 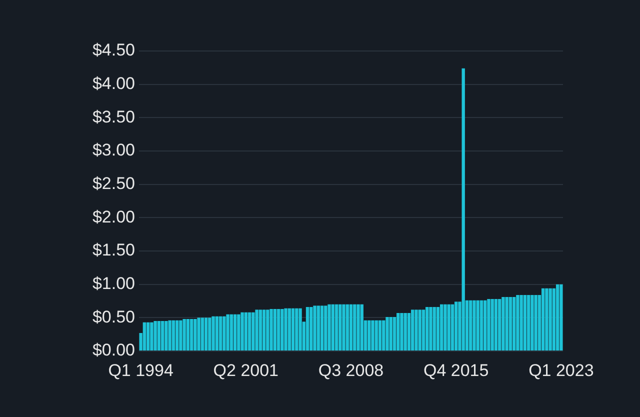 What do you see at coordinates (113, 116) in the screenshot?
I see `y-tick-label: $3.50` at bounding box center [113, 116].